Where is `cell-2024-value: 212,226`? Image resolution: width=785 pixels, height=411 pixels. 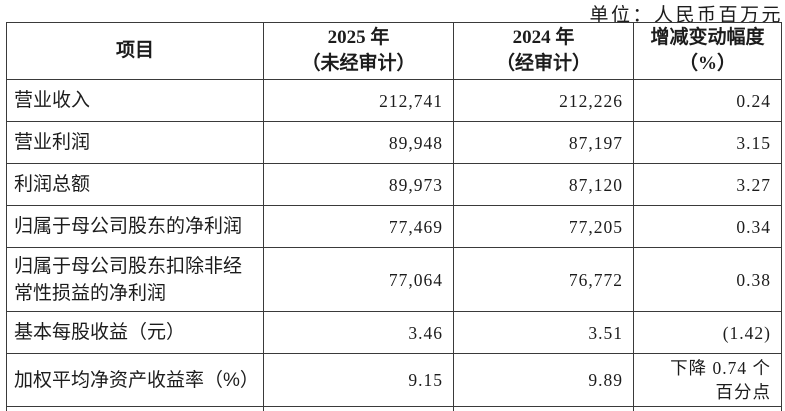
cell-2024-value: 212,226 is located at coordinates (543, 100).